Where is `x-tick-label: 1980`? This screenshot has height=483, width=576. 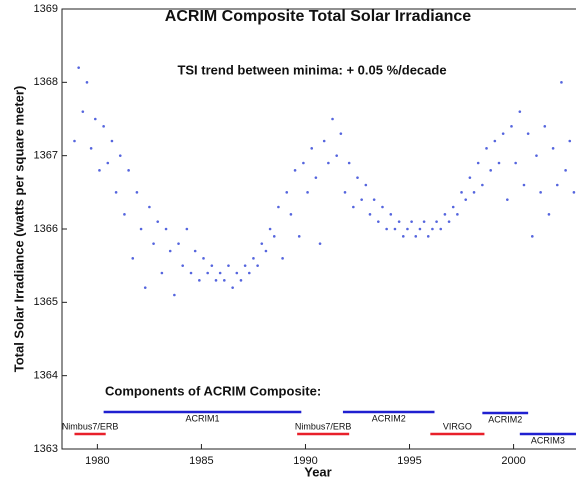
x-tick-label: 1980 is located at coordinates (97, 461).